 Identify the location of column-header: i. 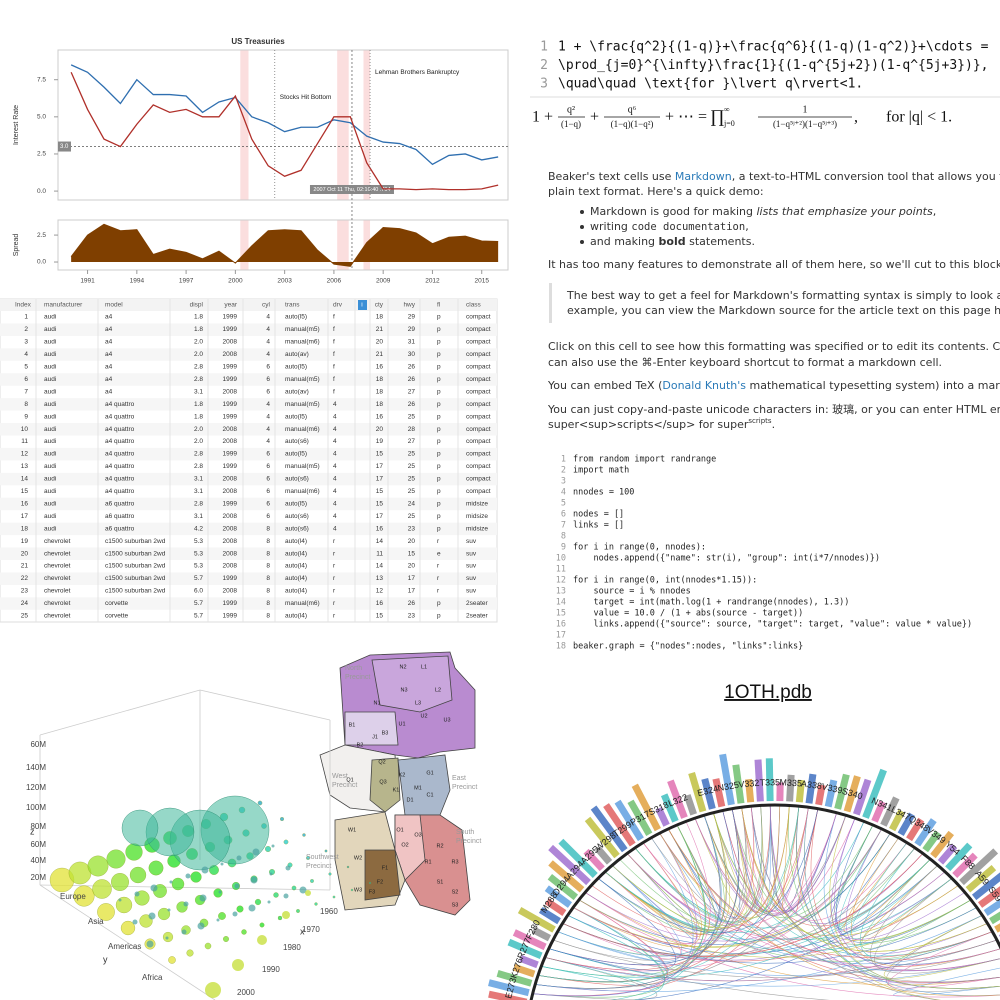
(361, 305).